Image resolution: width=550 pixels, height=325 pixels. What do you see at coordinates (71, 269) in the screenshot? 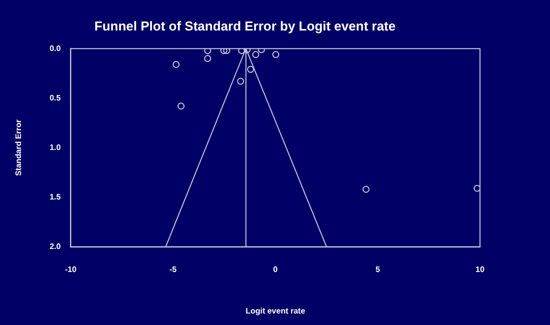
I see `x-tick-label: -10` at bounding box center [71, 269].